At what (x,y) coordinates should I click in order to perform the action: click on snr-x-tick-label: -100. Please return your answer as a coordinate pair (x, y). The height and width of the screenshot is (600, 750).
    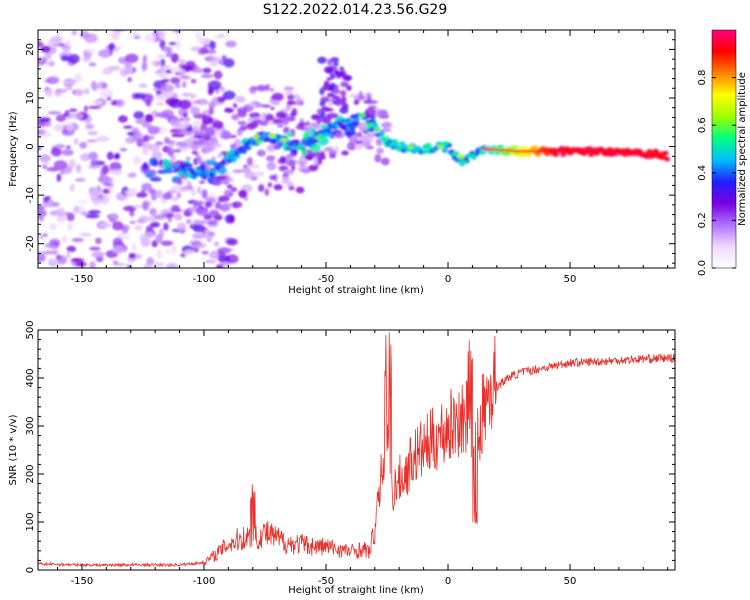
    Looking at the image, I should click on (204, 581).